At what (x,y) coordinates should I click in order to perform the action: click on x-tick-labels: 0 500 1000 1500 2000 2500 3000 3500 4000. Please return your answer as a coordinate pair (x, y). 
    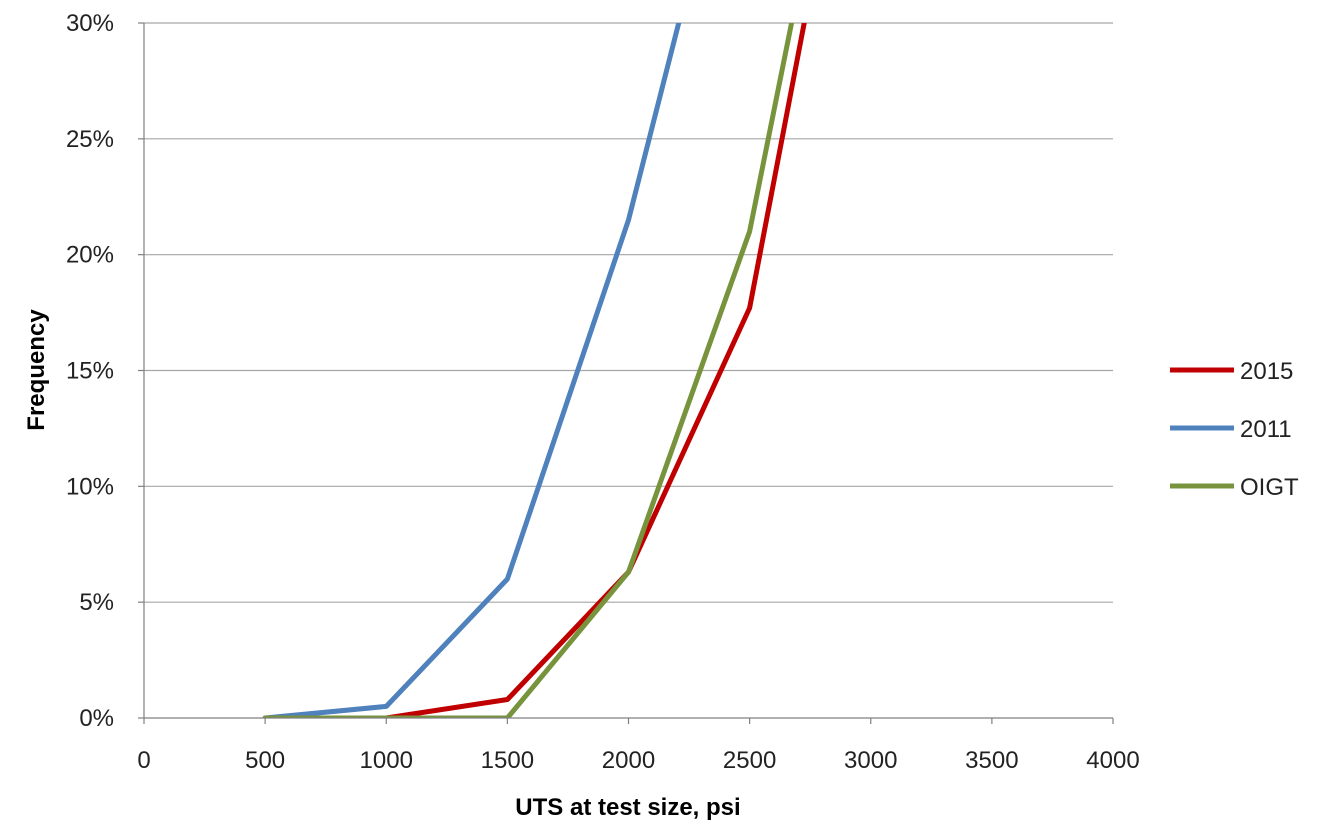
    Looking at the image, I should click on (638, 760).